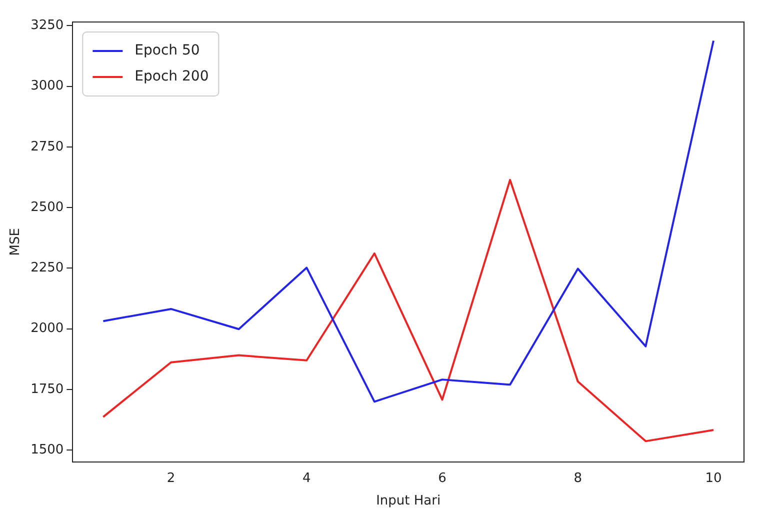 This screenshot has height=513, width=766. Describe the element at coordinates (167, 50) in the screenshot. I see `legend-label: Epoch 50` at that location.